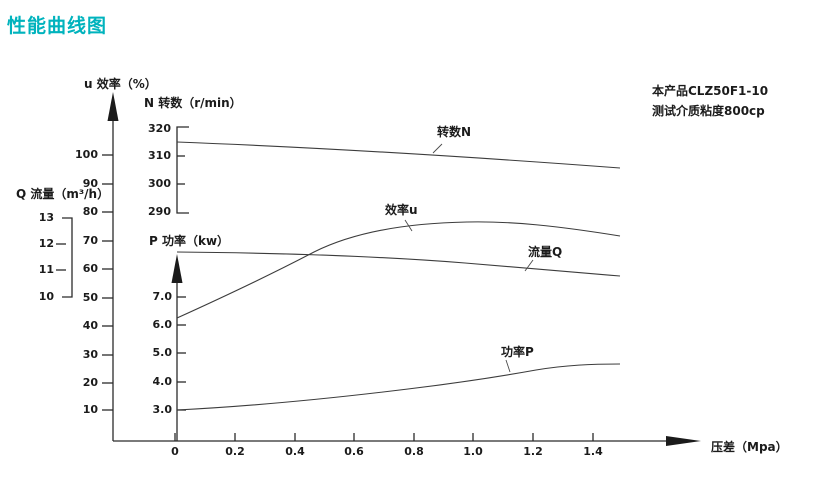 Image resolution: width=823 pixels, height=497 pixels. Describe the element at coordinates (159, 155) in the screenshot. I see `n-tick-310: 310` at that location.